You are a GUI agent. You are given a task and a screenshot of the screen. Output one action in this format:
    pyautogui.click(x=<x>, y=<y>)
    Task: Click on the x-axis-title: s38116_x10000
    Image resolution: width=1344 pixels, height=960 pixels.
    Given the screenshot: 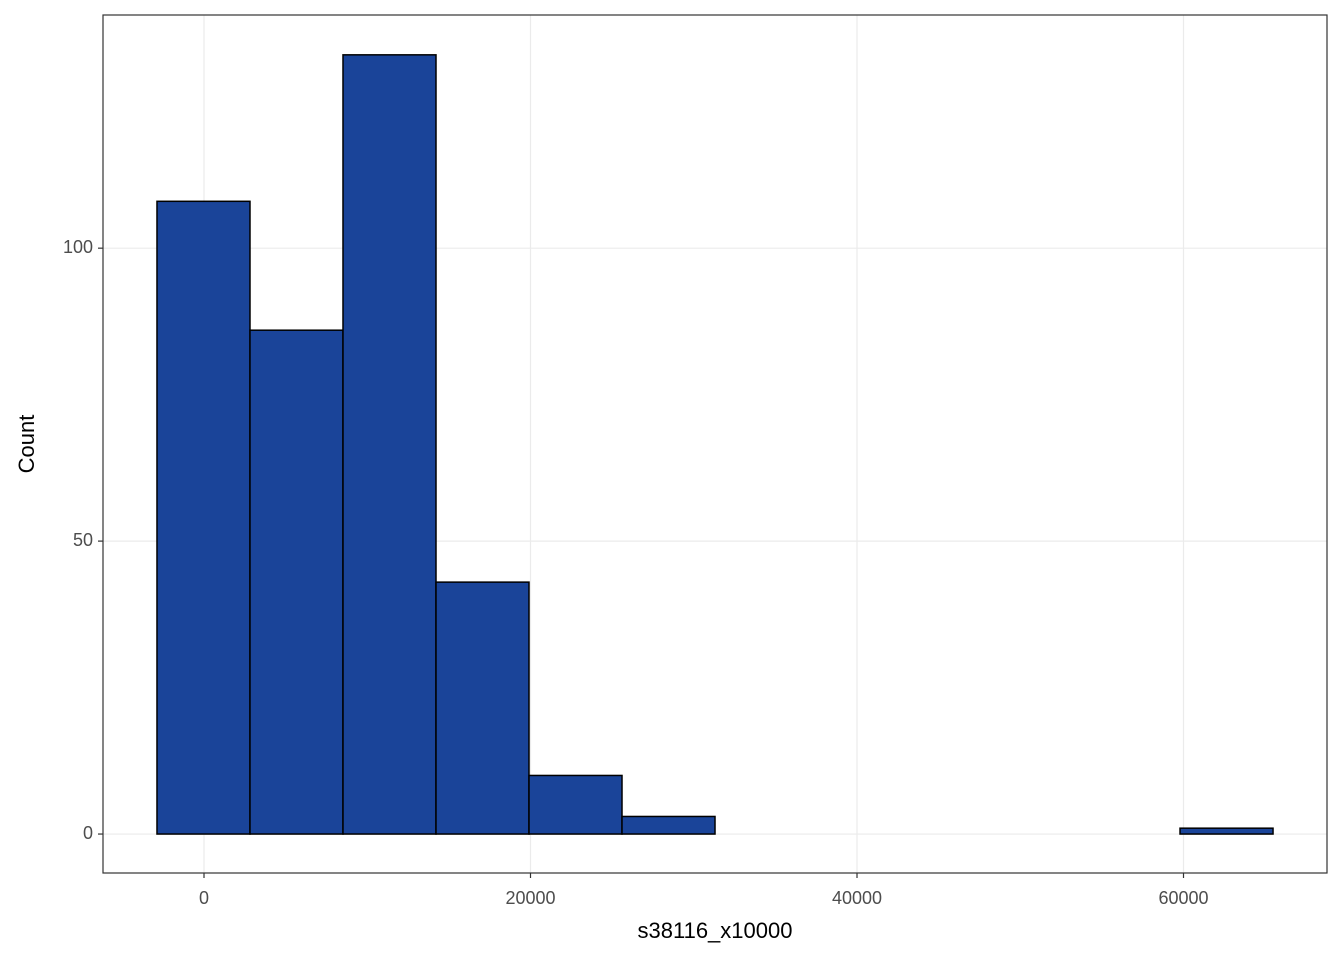 What is the action you would take?
    pyautogui.click(x=715, y=930)
    